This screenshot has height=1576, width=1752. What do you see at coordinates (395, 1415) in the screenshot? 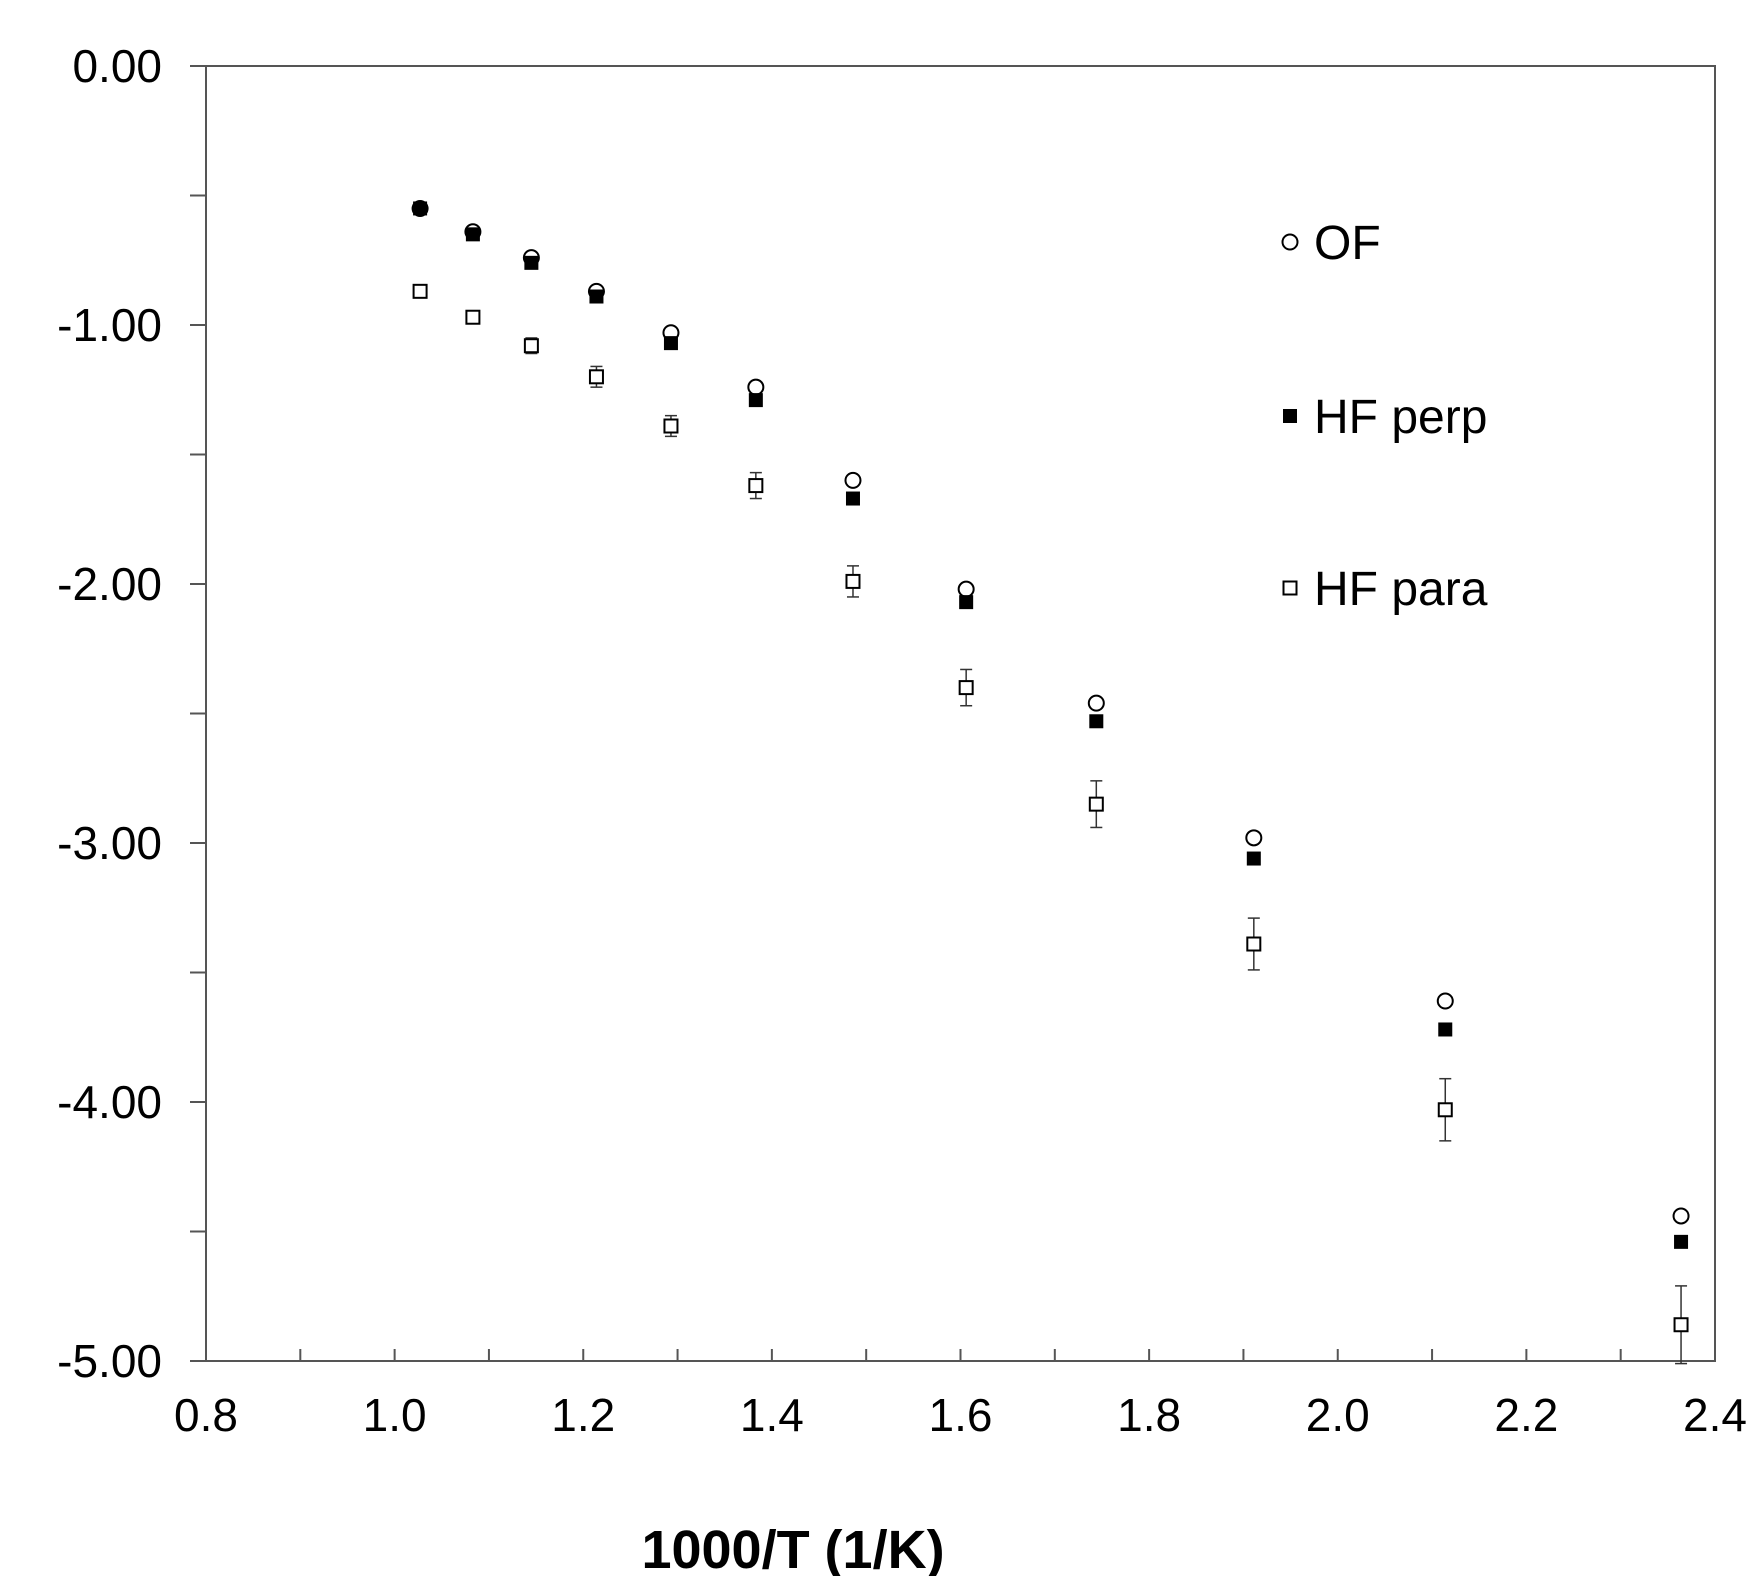
I see `x-tick-label: 1.0` at bounding box center [395, 1415].